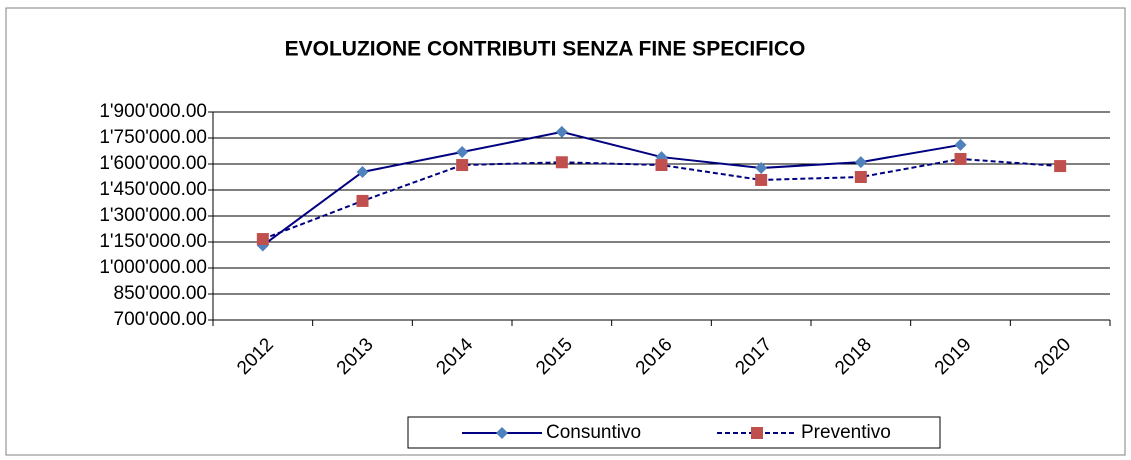 Image resolution: width=1131 pixels, height=460 pixels. Describe the element at coordinates (846, 432) in the screenshot. I see `legend-label: Preventivo` at that location.